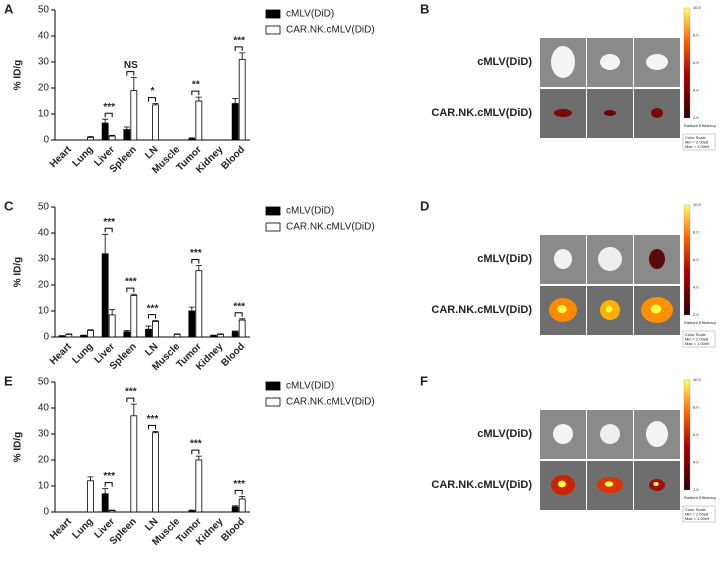 This screenshot has width=723, height=579. Describe the element at coordinates (687, 260) in the screenshot. I see `color-scale` at that location.